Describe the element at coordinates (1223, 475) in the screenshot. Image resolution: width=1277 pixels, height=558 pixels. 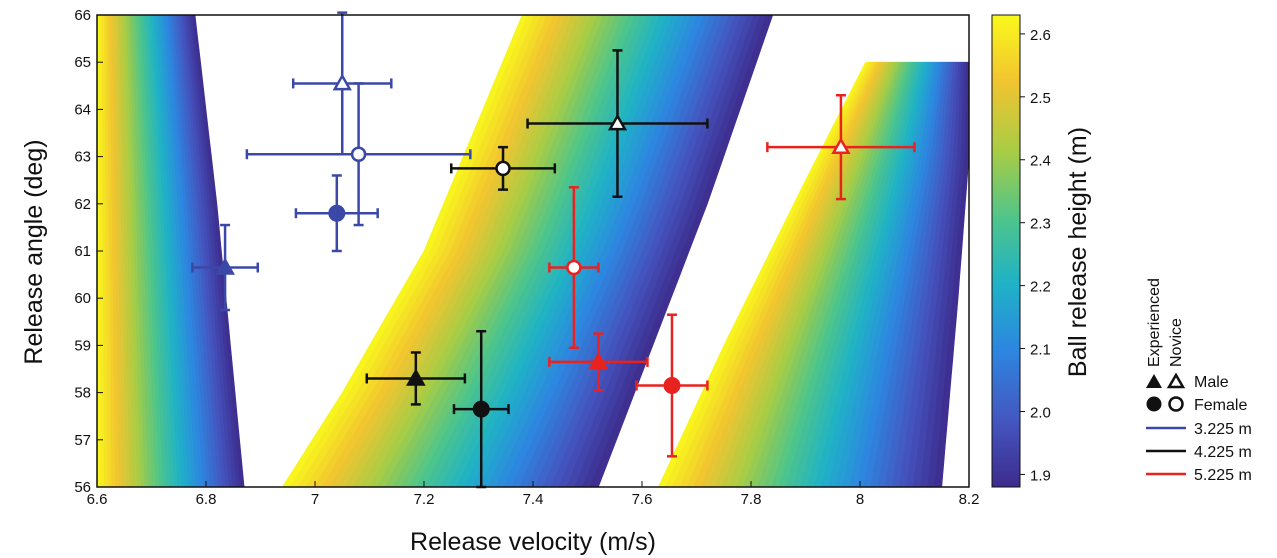
I see `legend-line-5225-label: 5.225 m` at that location.